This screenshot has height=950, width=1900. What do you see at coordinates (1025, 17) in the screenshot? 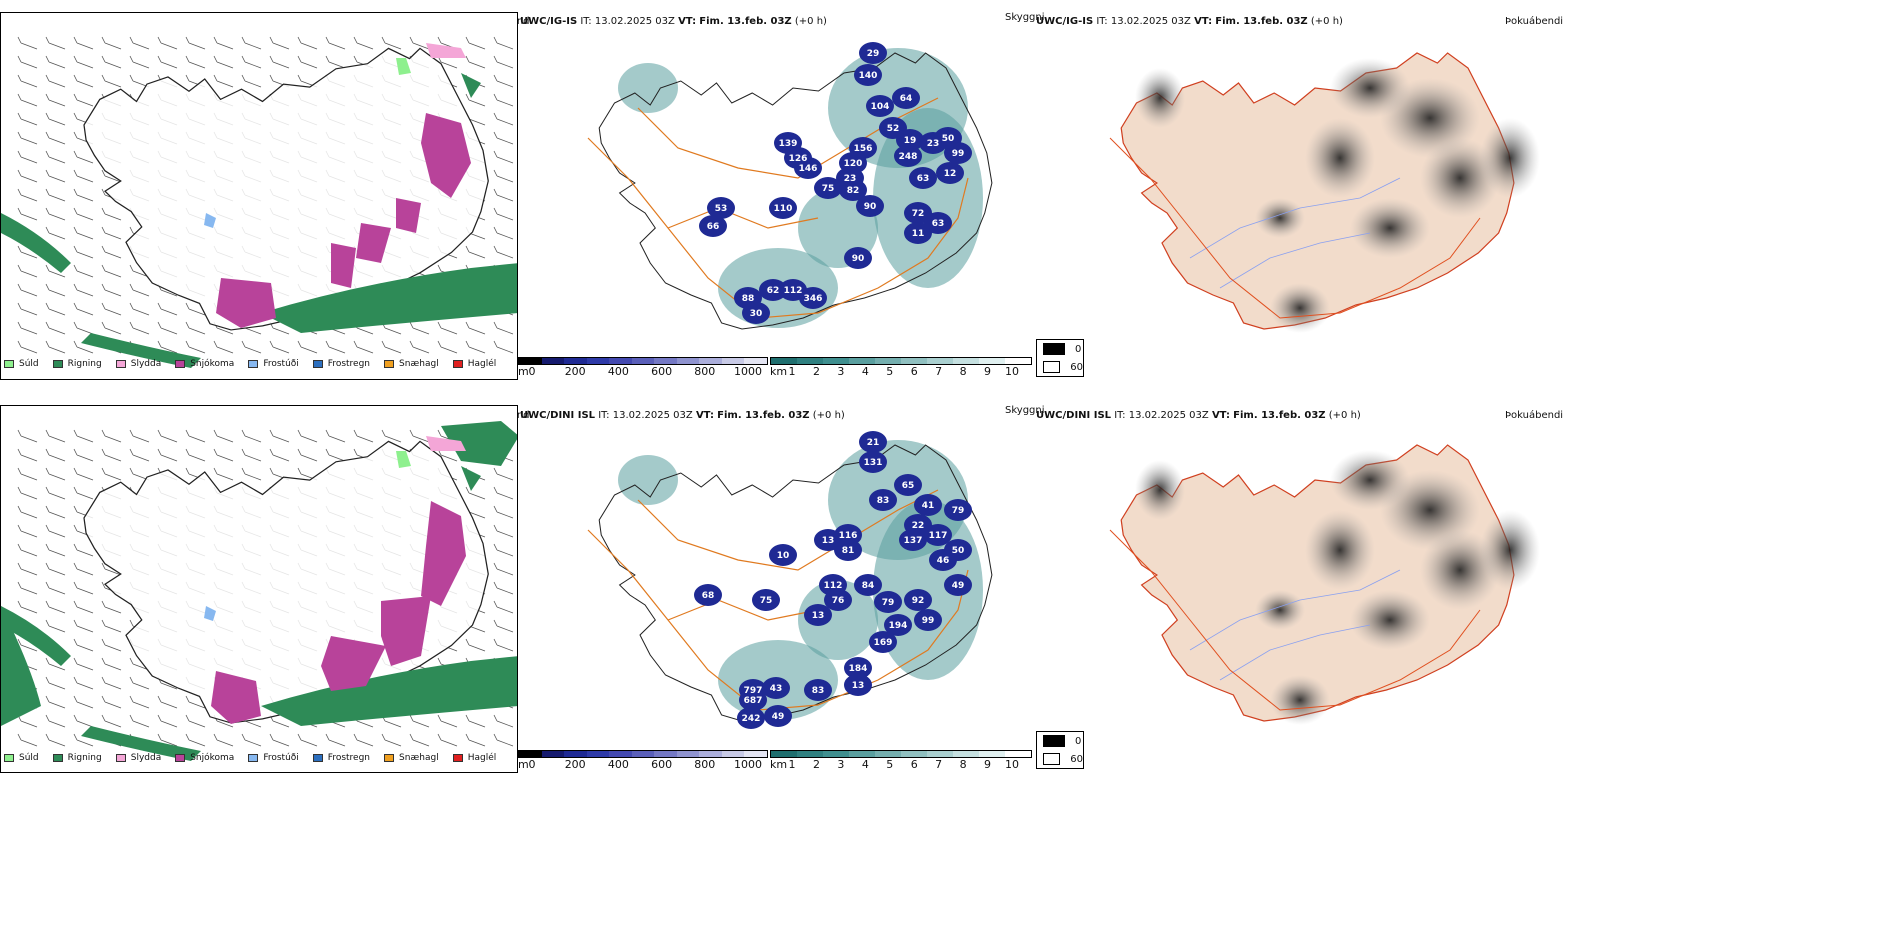
I see `cloud-title: Skyggni` at bounding box center [1025, 17].